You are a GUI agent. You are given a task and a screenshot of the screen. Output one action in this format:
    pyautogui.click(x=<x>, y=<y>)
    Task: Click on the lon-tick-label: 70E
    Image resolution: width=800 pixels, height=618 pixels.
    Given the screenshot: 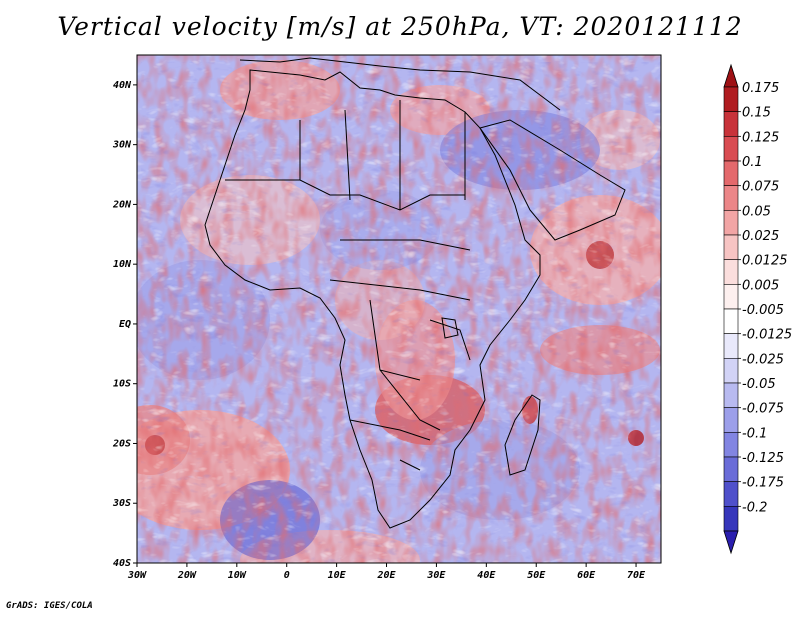 What is the action you would take?
    pyautogui.click(x=636, y=575)
    